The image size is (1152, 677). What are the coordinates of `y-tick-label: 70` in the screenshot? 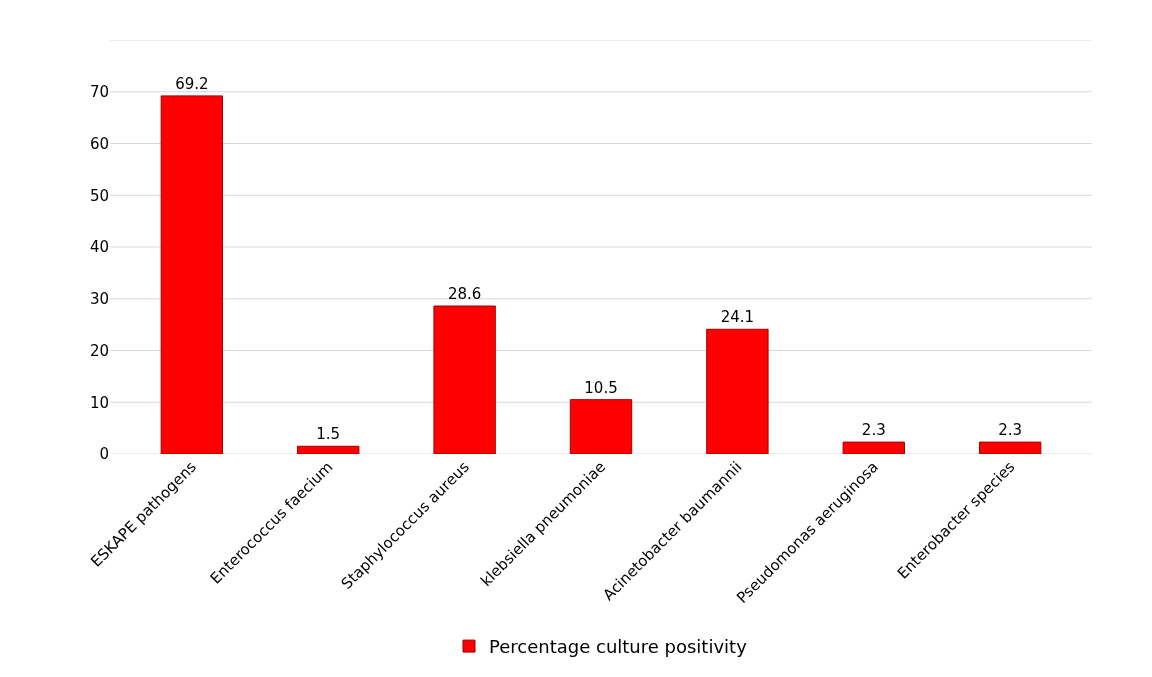 It's located at (99, 92).